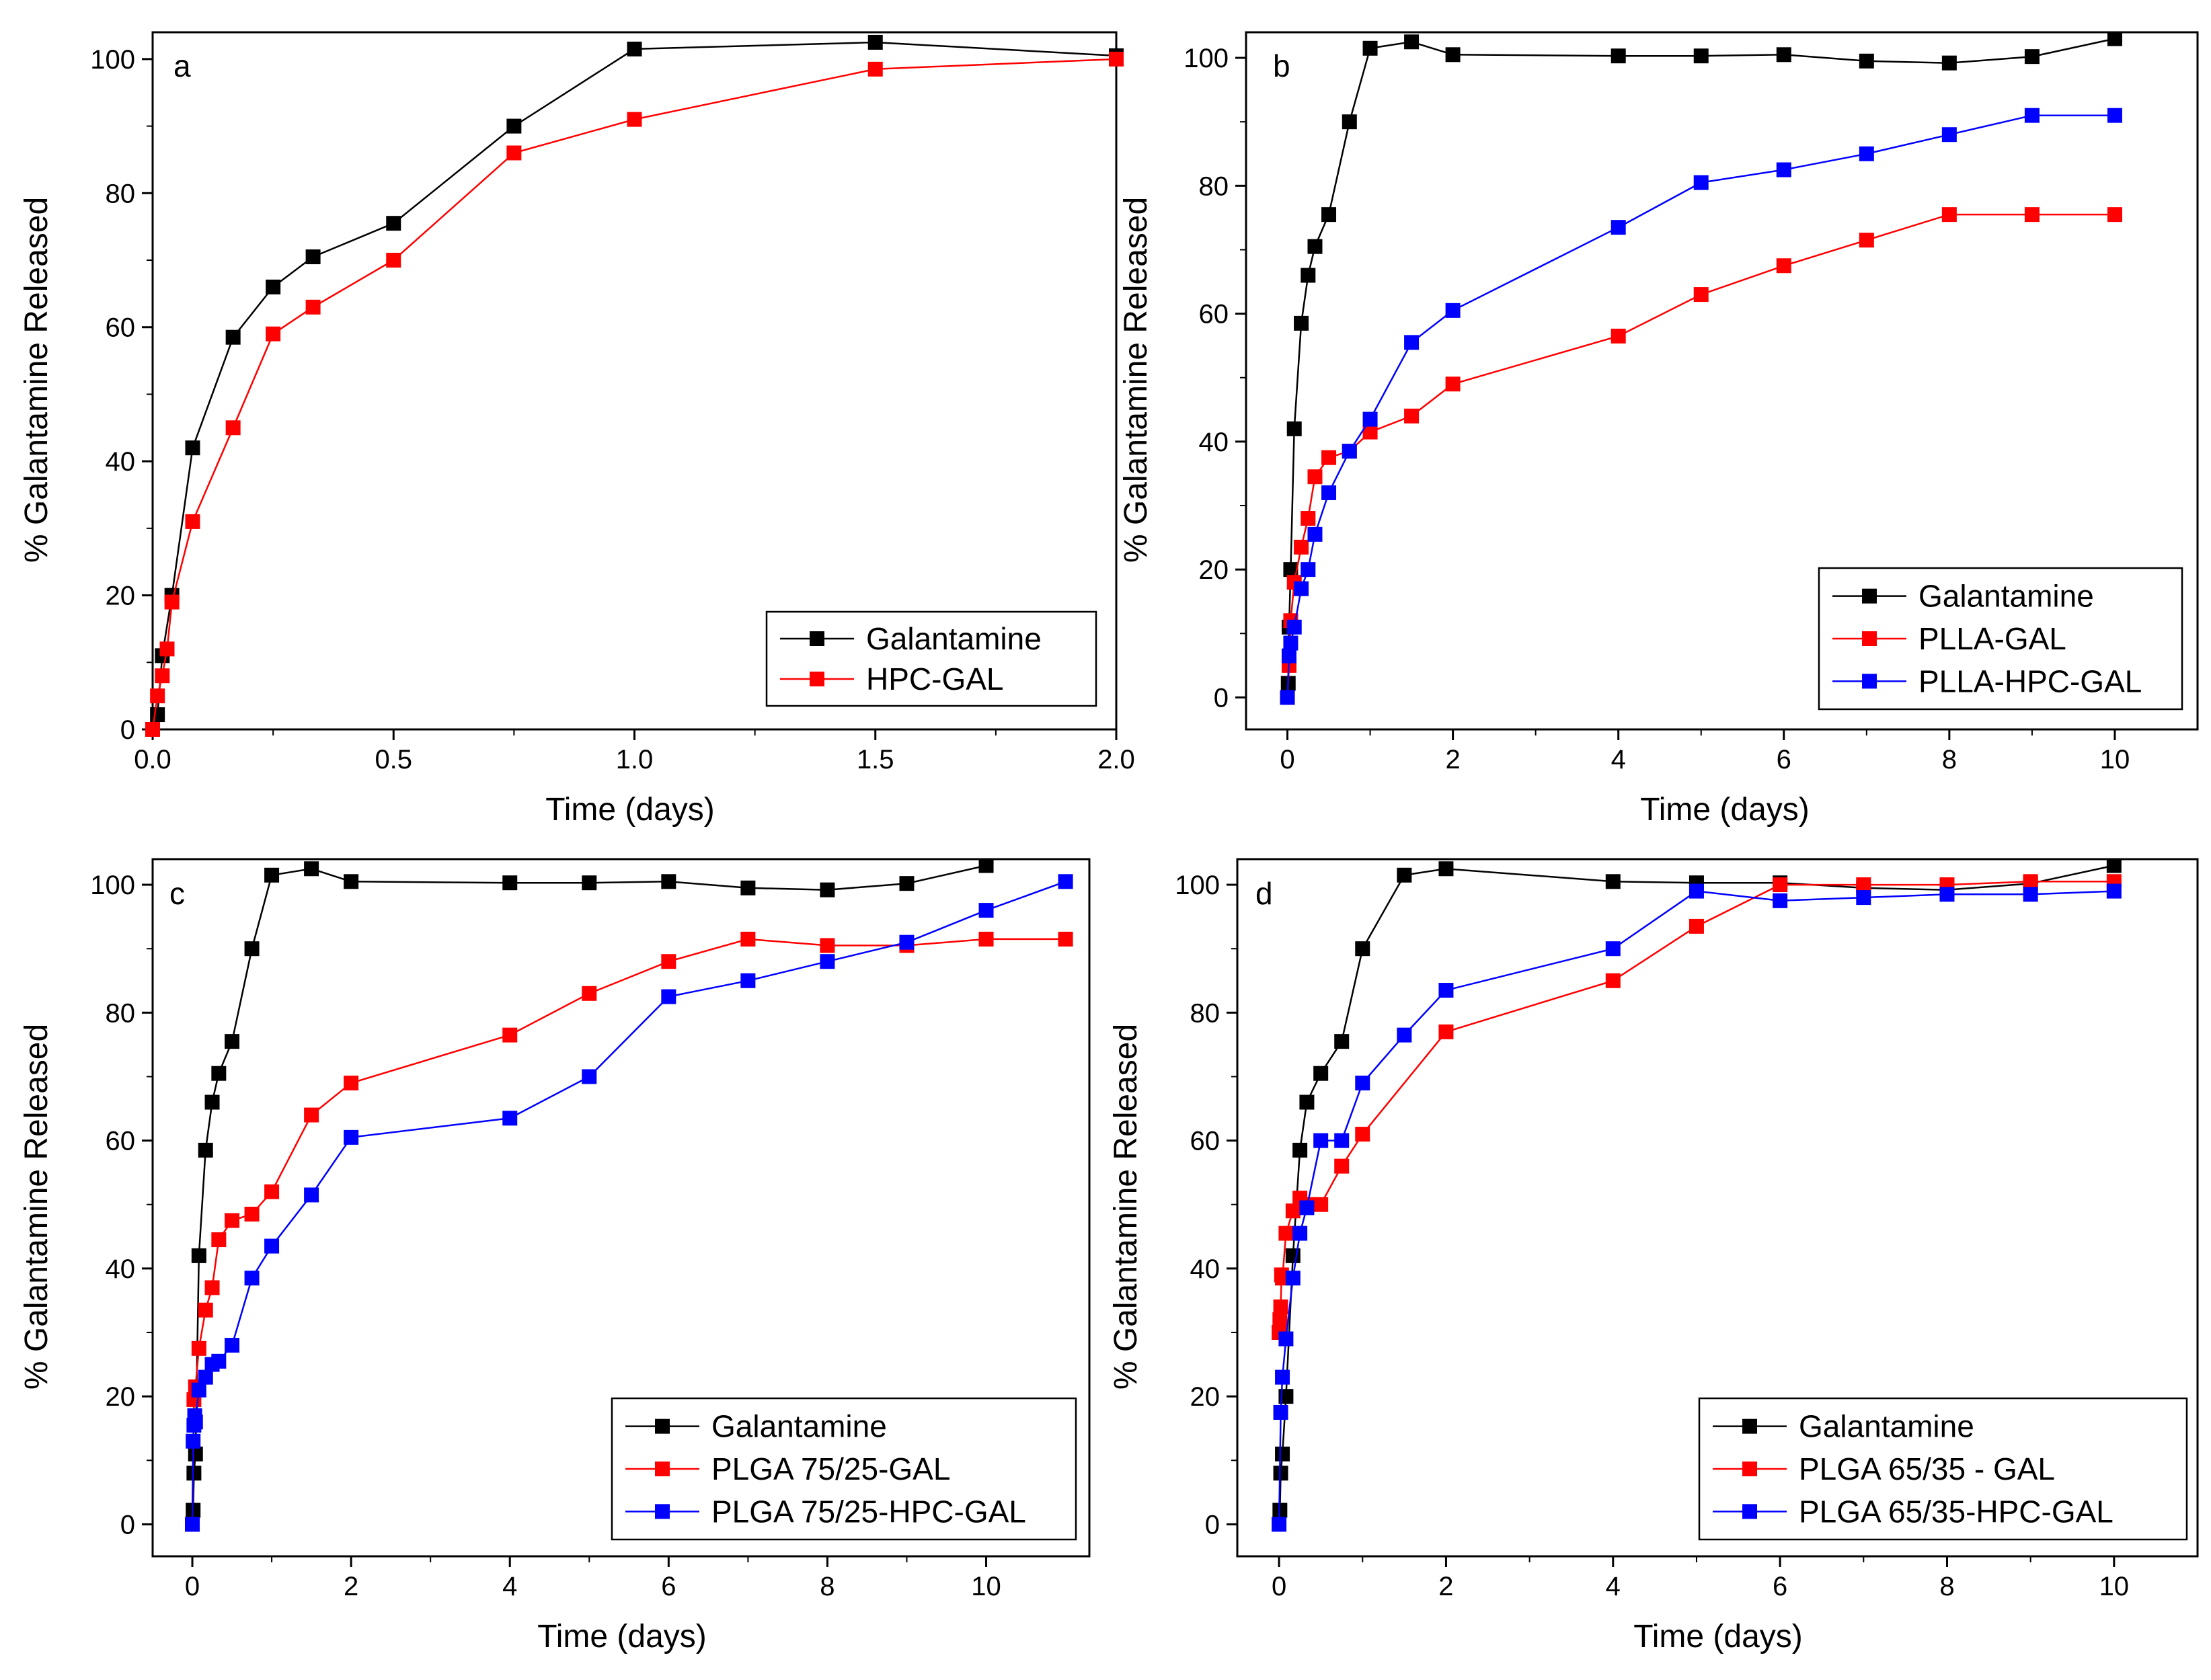 The height and width of the screenshot is (1680, 2211). What do you see at coordinates (1784, 760) in the screenshot?
I see `x-tick-label: 6` at bounding box center [1784, 760].